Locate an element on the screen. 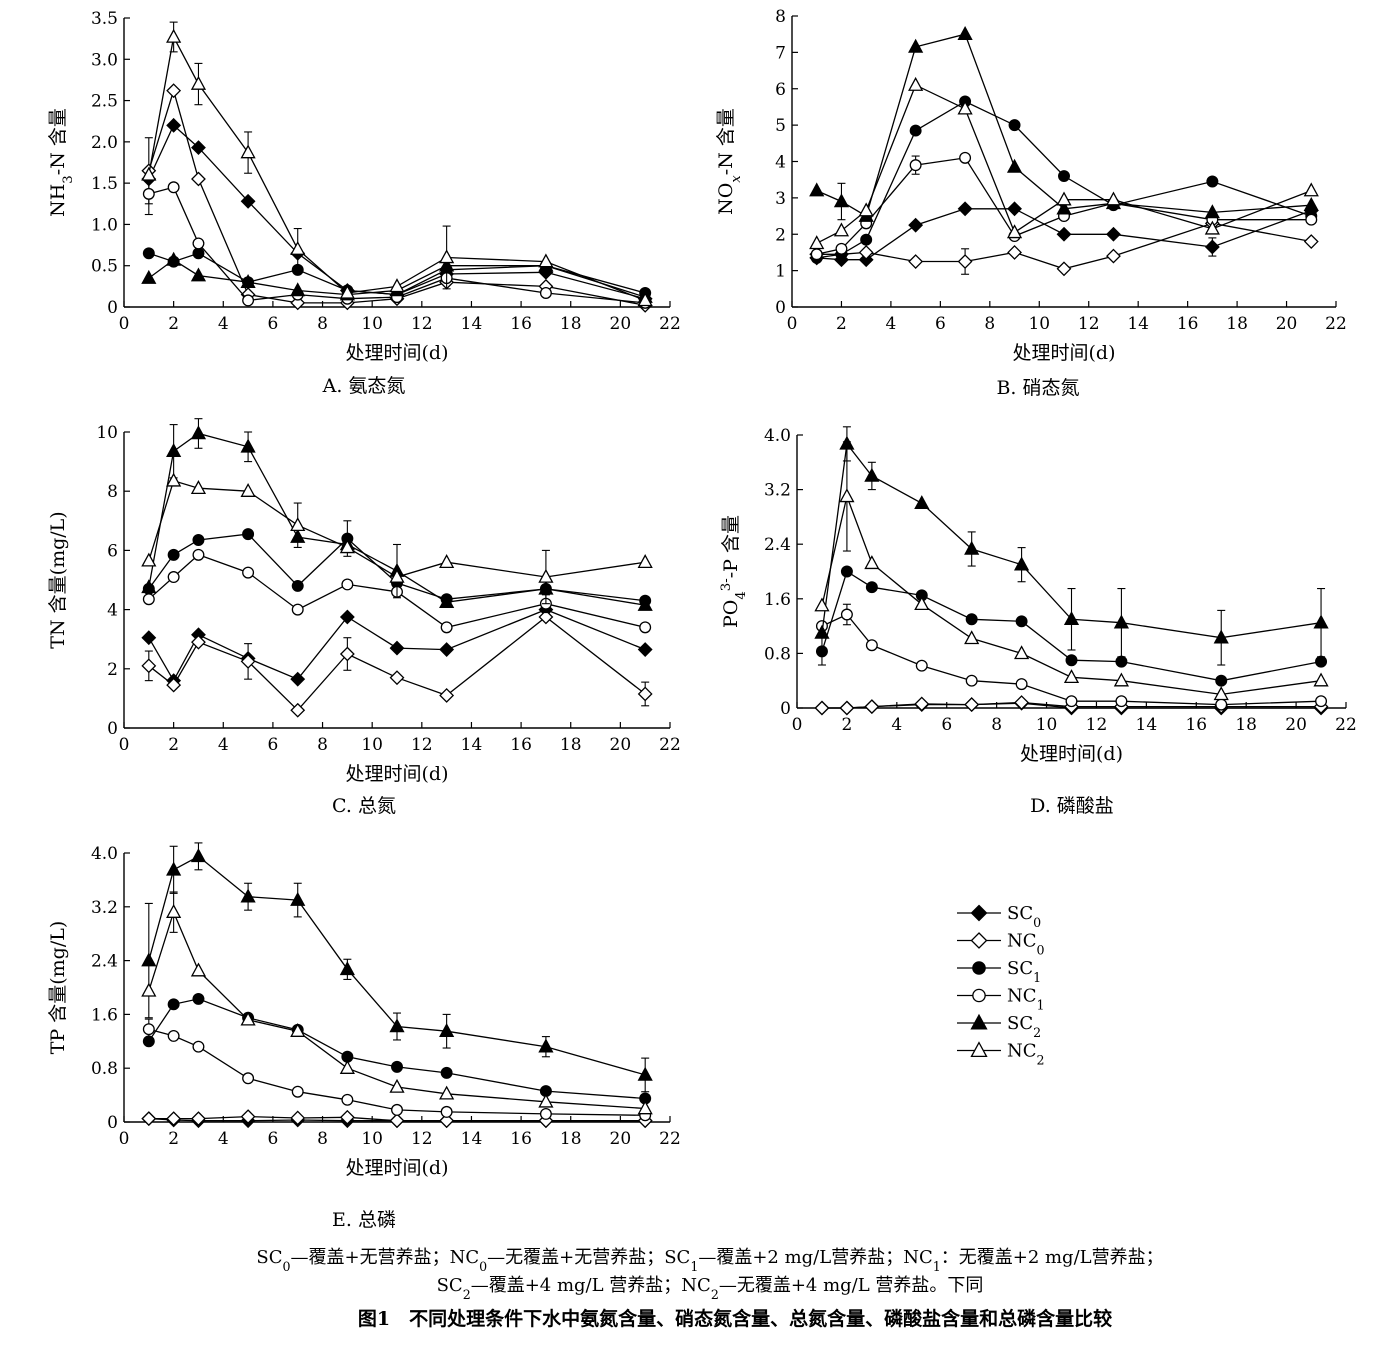 The height and width of the screenshot is (1355, 1400). y-tick-label: 2.4 is located at coordinates (777, 545).